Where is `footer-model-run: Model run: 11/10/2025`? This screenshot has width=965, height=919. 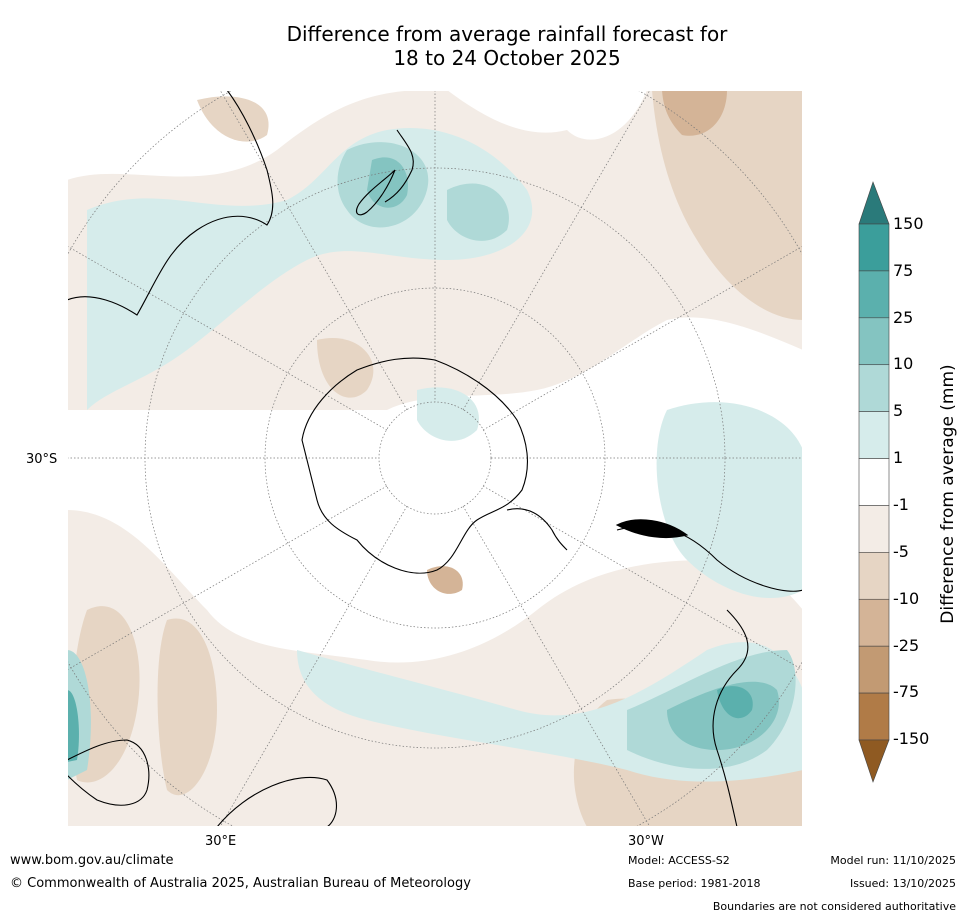 footer-model-run: Model run: 11/10/2025 is located at coordinates (893, 860).